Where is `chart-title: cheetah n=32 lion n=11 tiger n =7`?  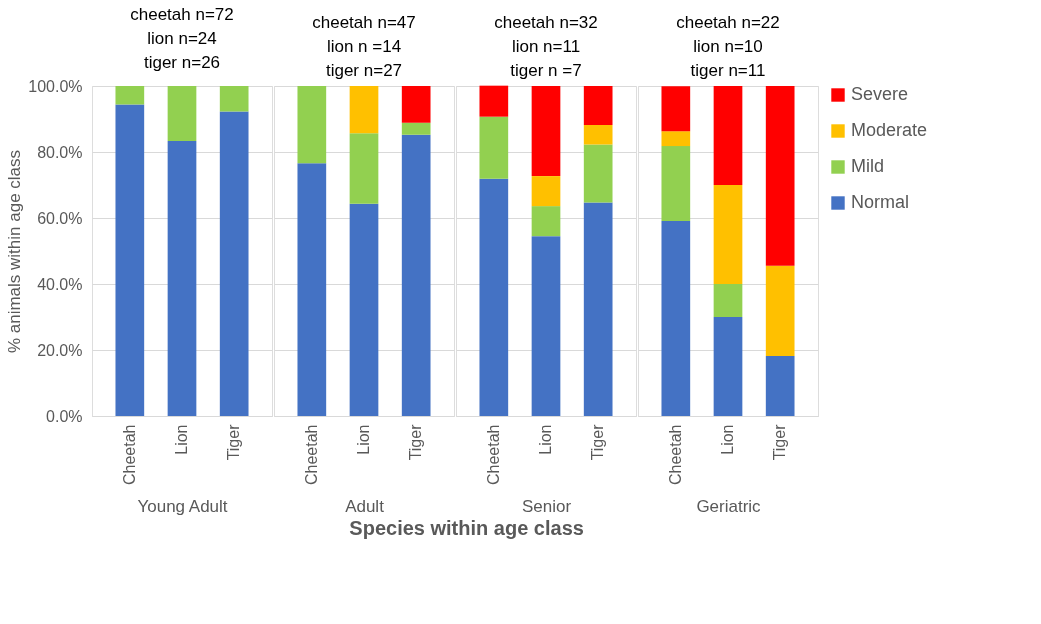
chart-title: cheetah n=32 lion n=11 tiger n =7 is located at coordinates (546, 46).